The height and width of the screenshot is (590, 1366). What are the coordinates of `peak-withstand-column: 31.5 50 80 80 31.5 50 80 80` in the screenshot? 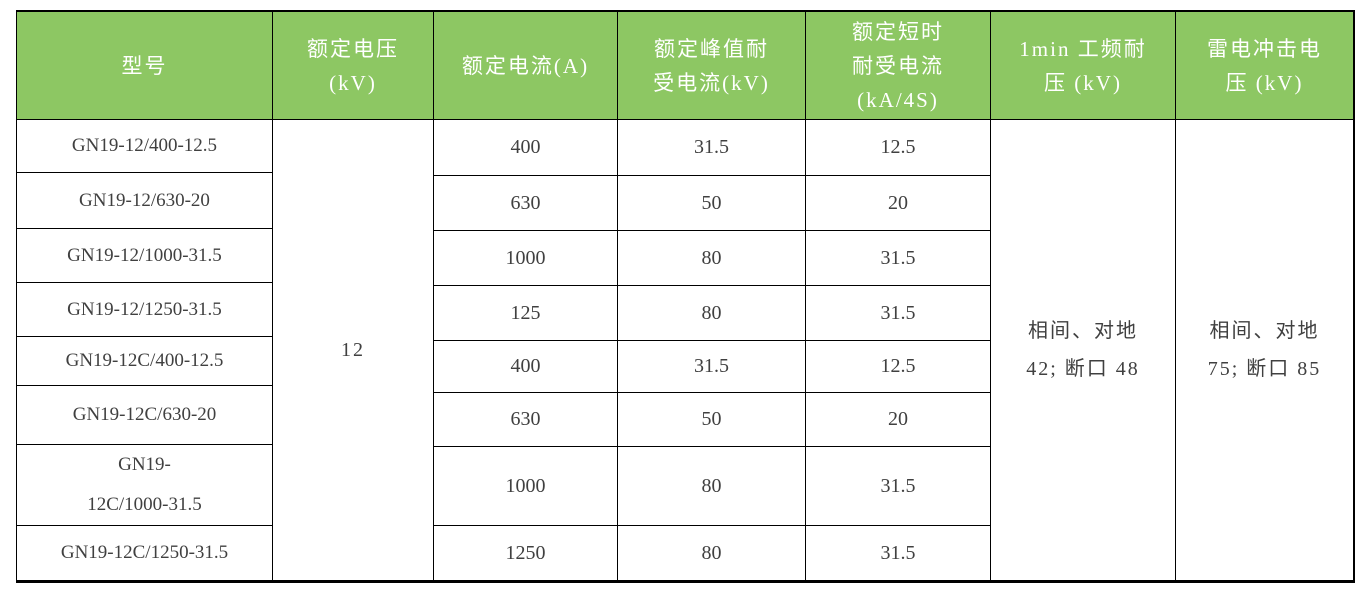 It's located at (712, 350).